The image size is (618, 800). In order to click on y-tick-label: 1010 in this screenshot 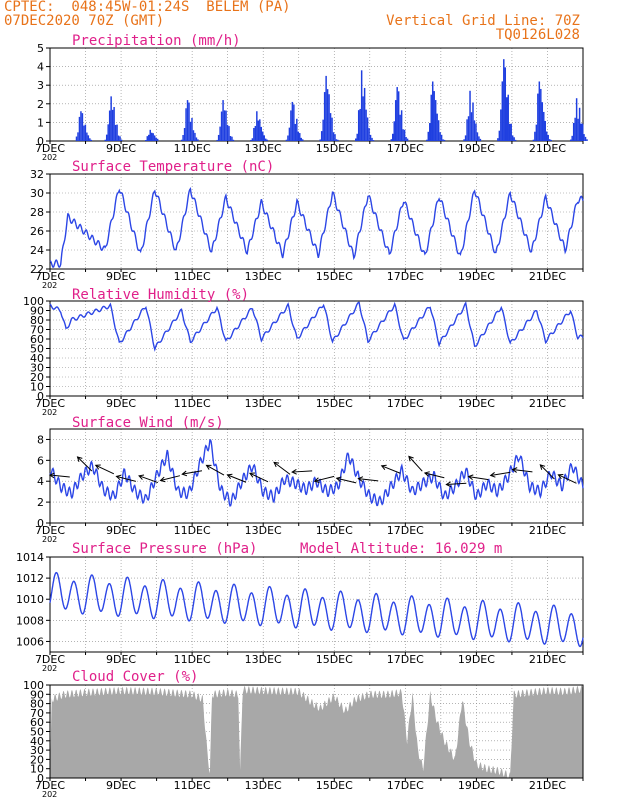, I will do `click(30, 599)`.